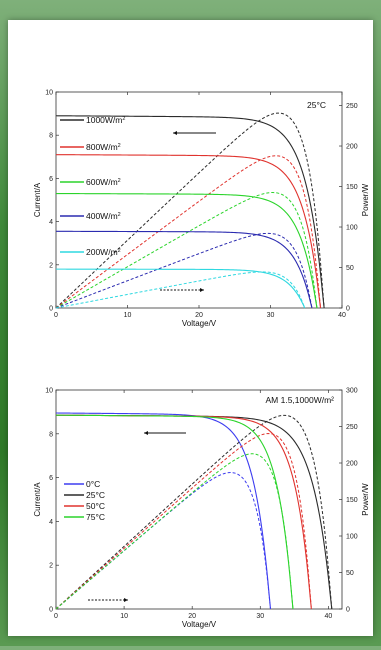  What do you see at coordinates (95, 517) in the screenshot?
I see `legend-label-3: 75°C` at bounding box center [95, 517].